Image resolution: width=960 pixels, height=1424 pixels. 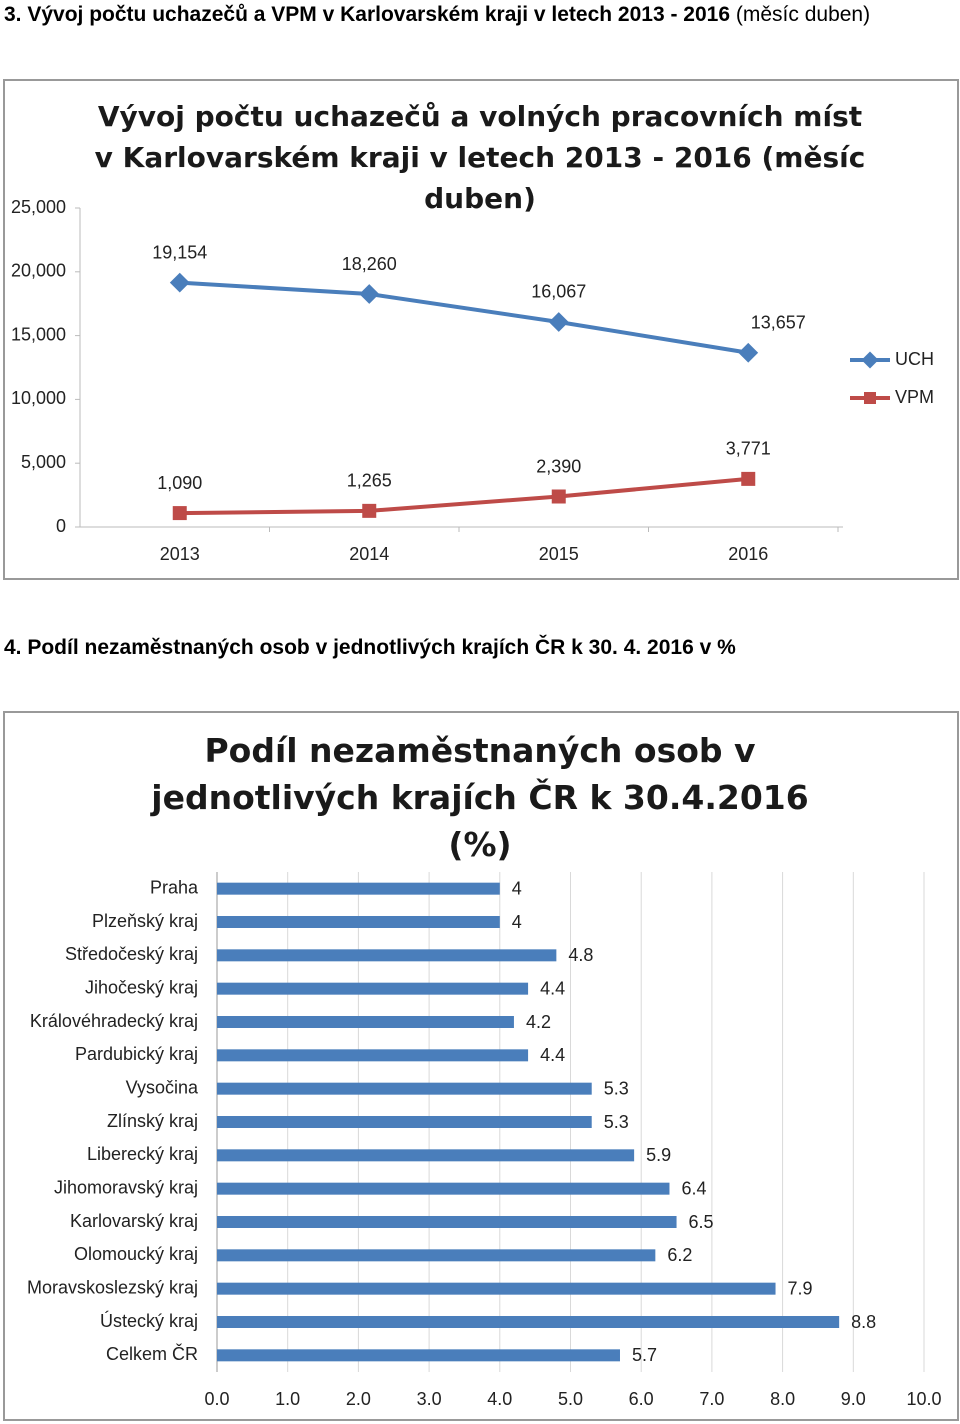 What do you see at coordinates (782, 1399) in the screenshot?
I see `x-tick-label: 8.0` at bounding box center [782, 1399].